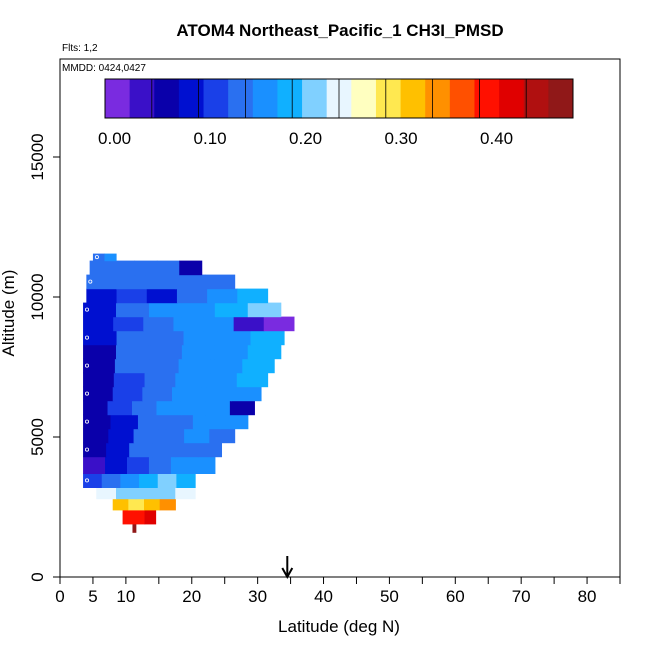 The width and height of the screenshot is (650, 650). I want to click on arrow-head, so click(287, 573).